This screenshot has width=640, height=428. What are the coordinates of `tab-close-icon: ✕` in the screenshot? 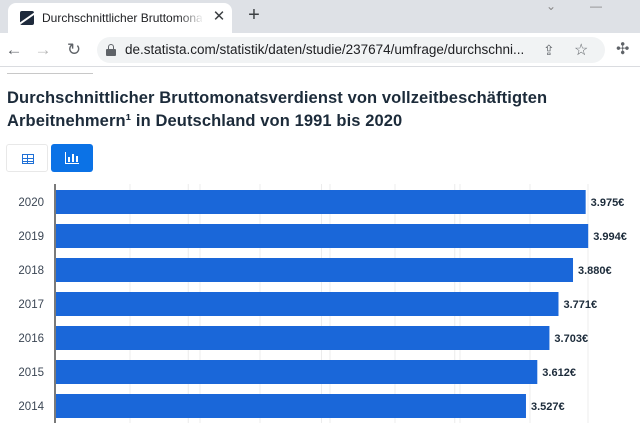 It's located at (219, 16).